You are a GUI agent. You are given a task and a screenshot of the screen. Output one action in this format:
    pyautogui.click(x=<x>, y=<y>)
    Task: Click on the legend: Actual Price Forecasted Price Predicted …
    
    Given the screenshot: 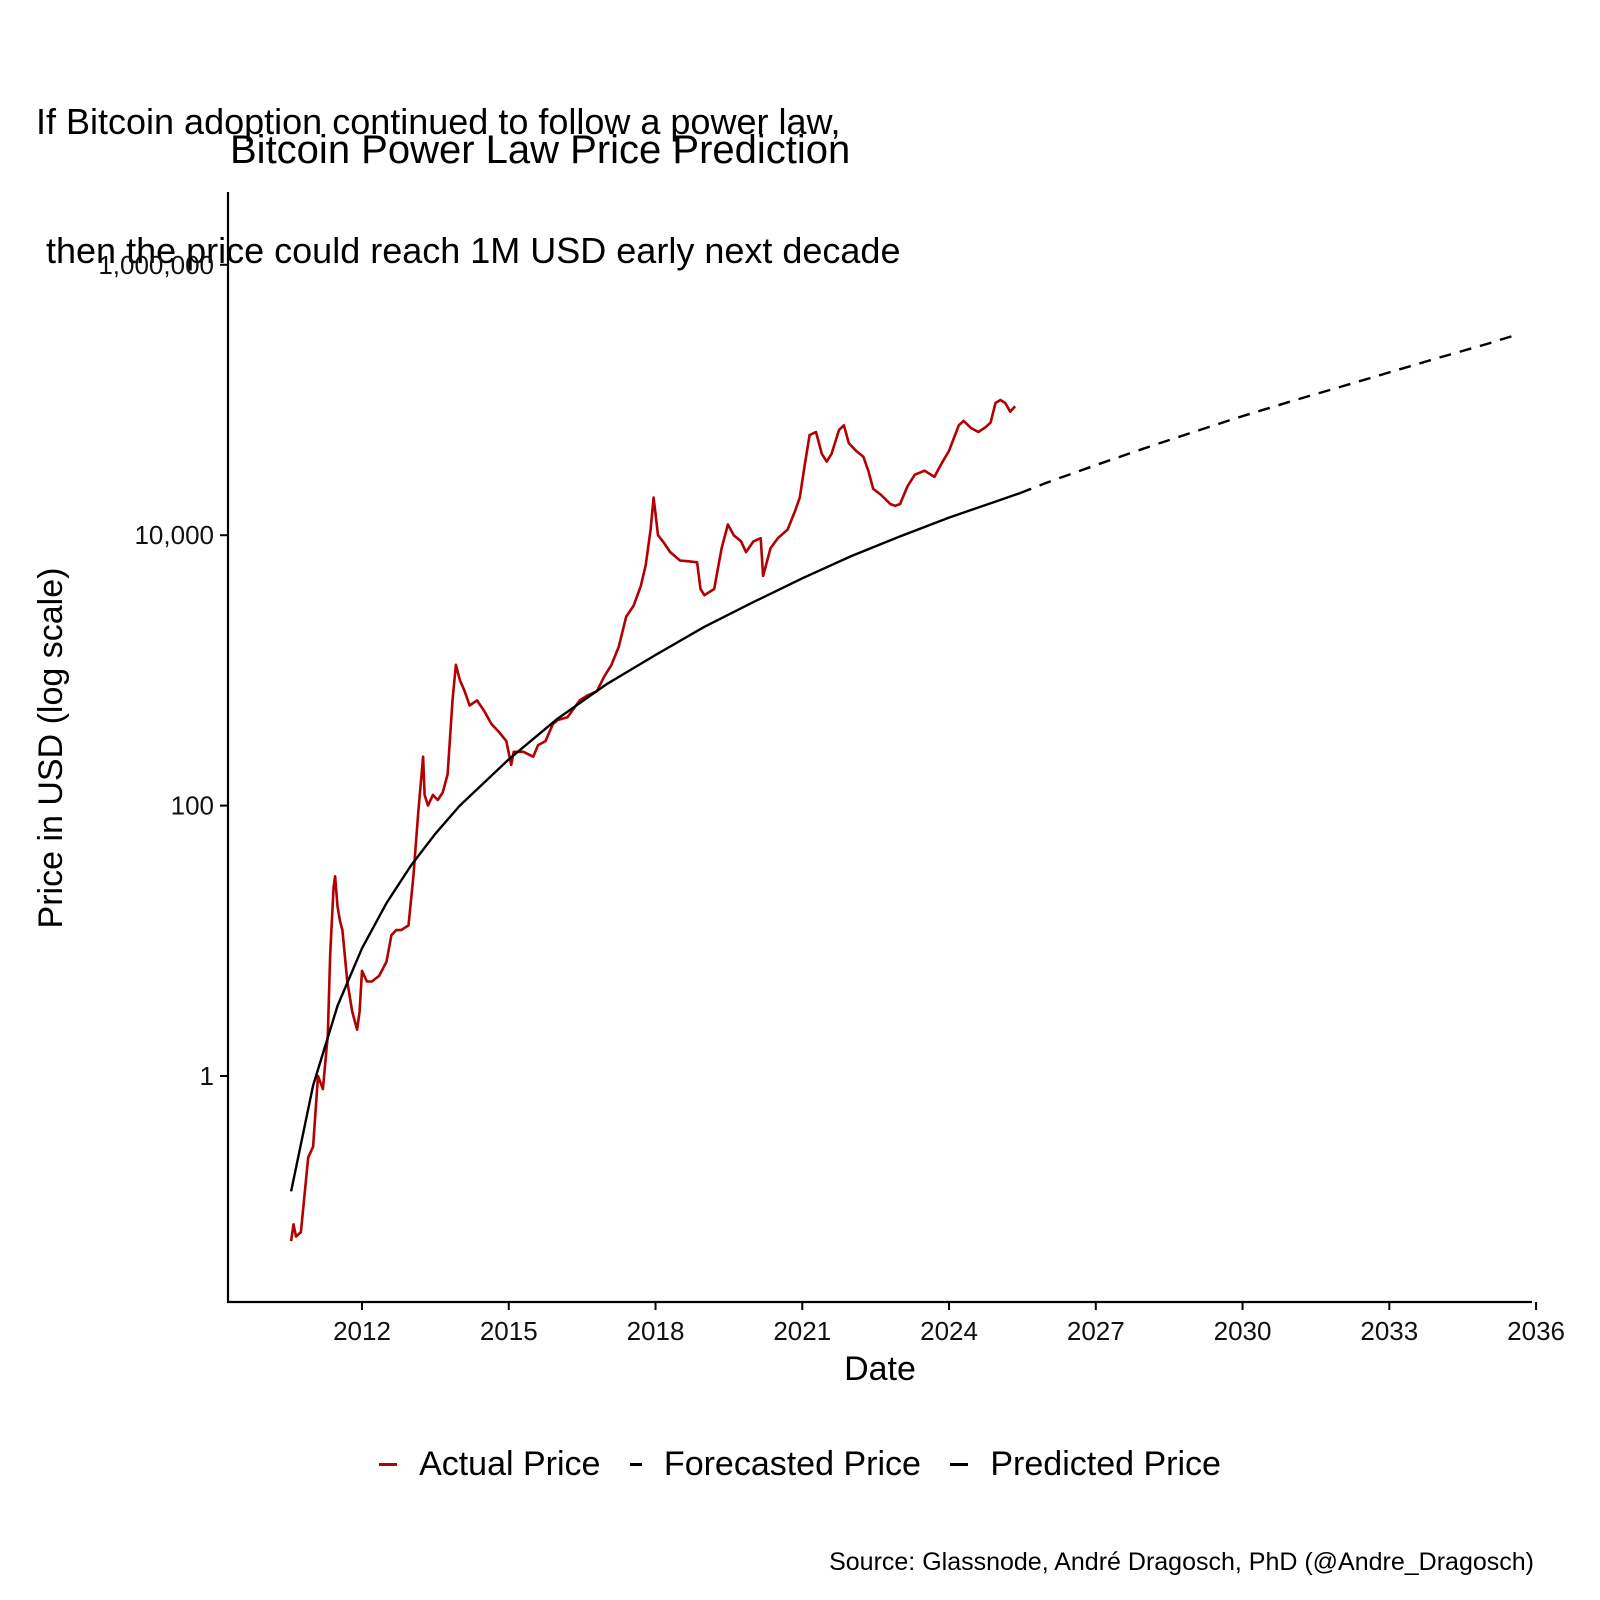 What is the action you would take?
    pyautogui.click(x=800, y=1460)
    